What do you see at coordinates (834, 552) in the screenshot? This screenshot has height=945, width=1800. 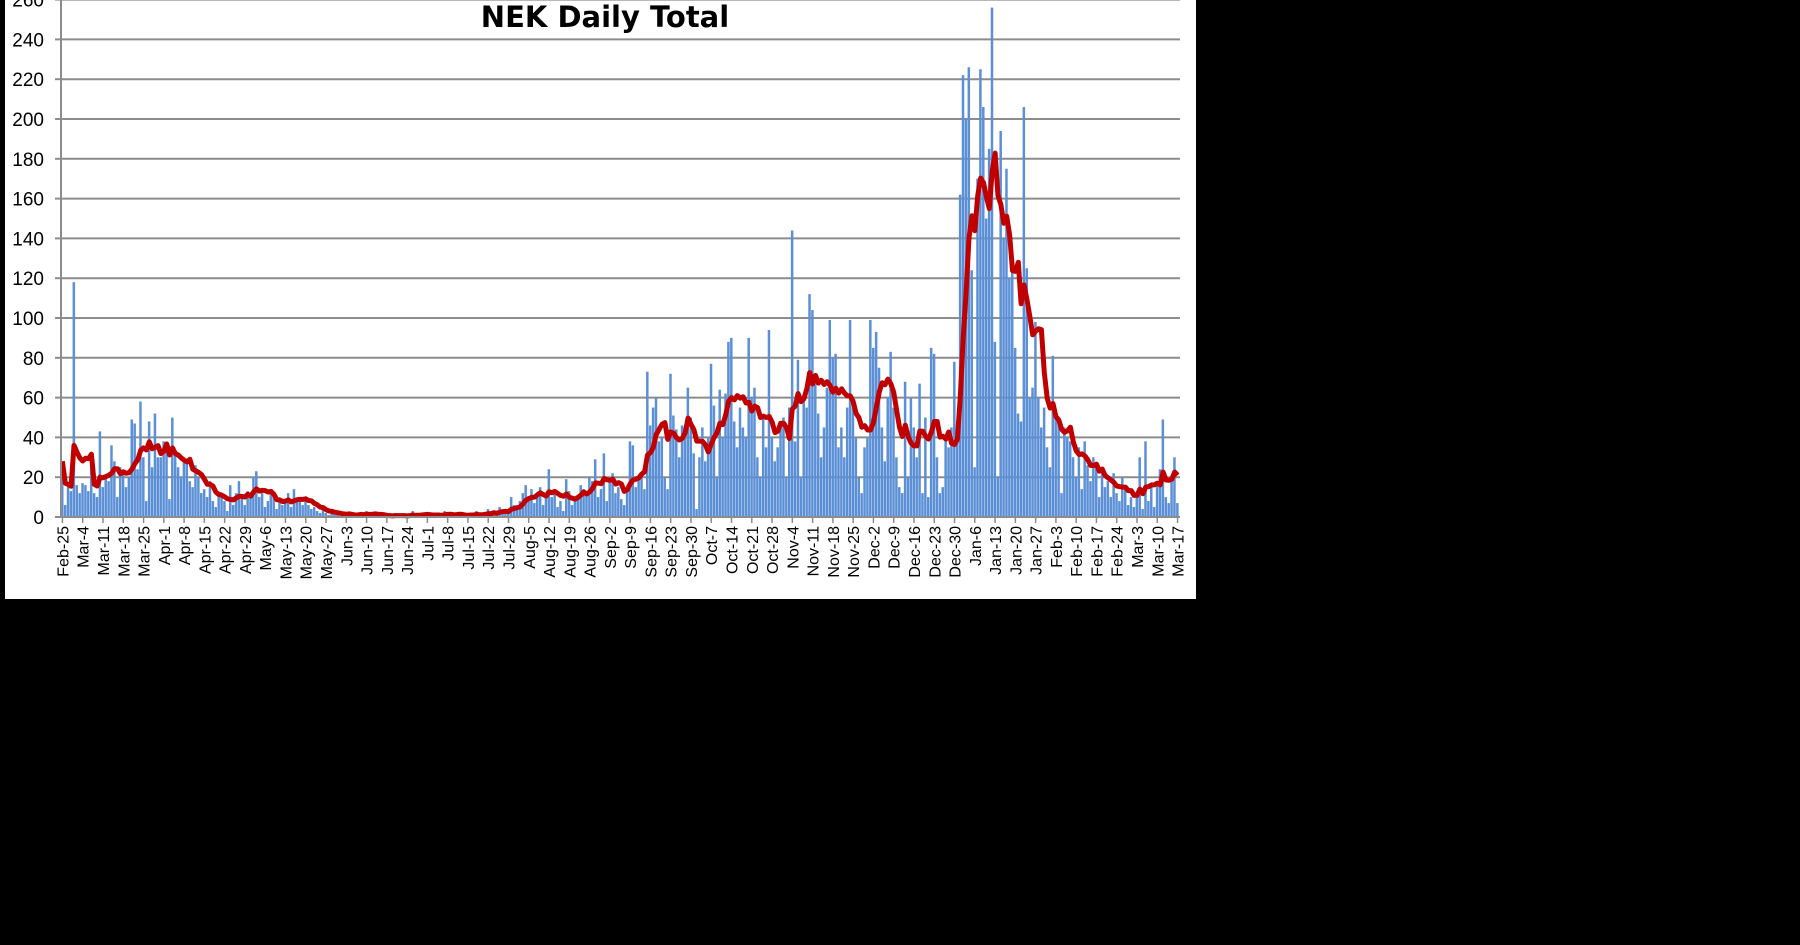 I see `x-tick-label: Nov-18` at bounding box center [834, 552].